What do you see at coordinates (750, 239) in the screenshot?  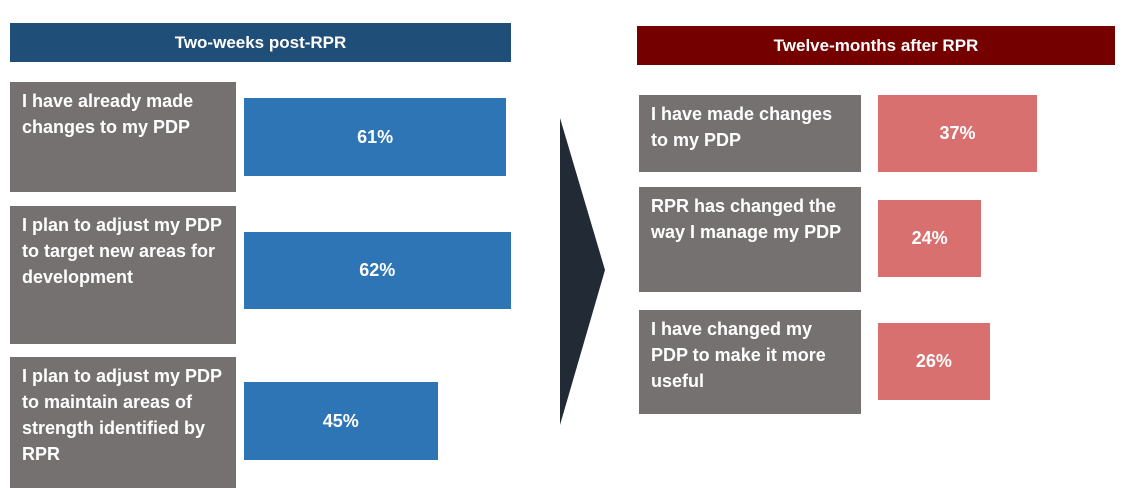 I see `category-label: RPR has changed the way I manage my PDP` at bounding box center [750, 239].